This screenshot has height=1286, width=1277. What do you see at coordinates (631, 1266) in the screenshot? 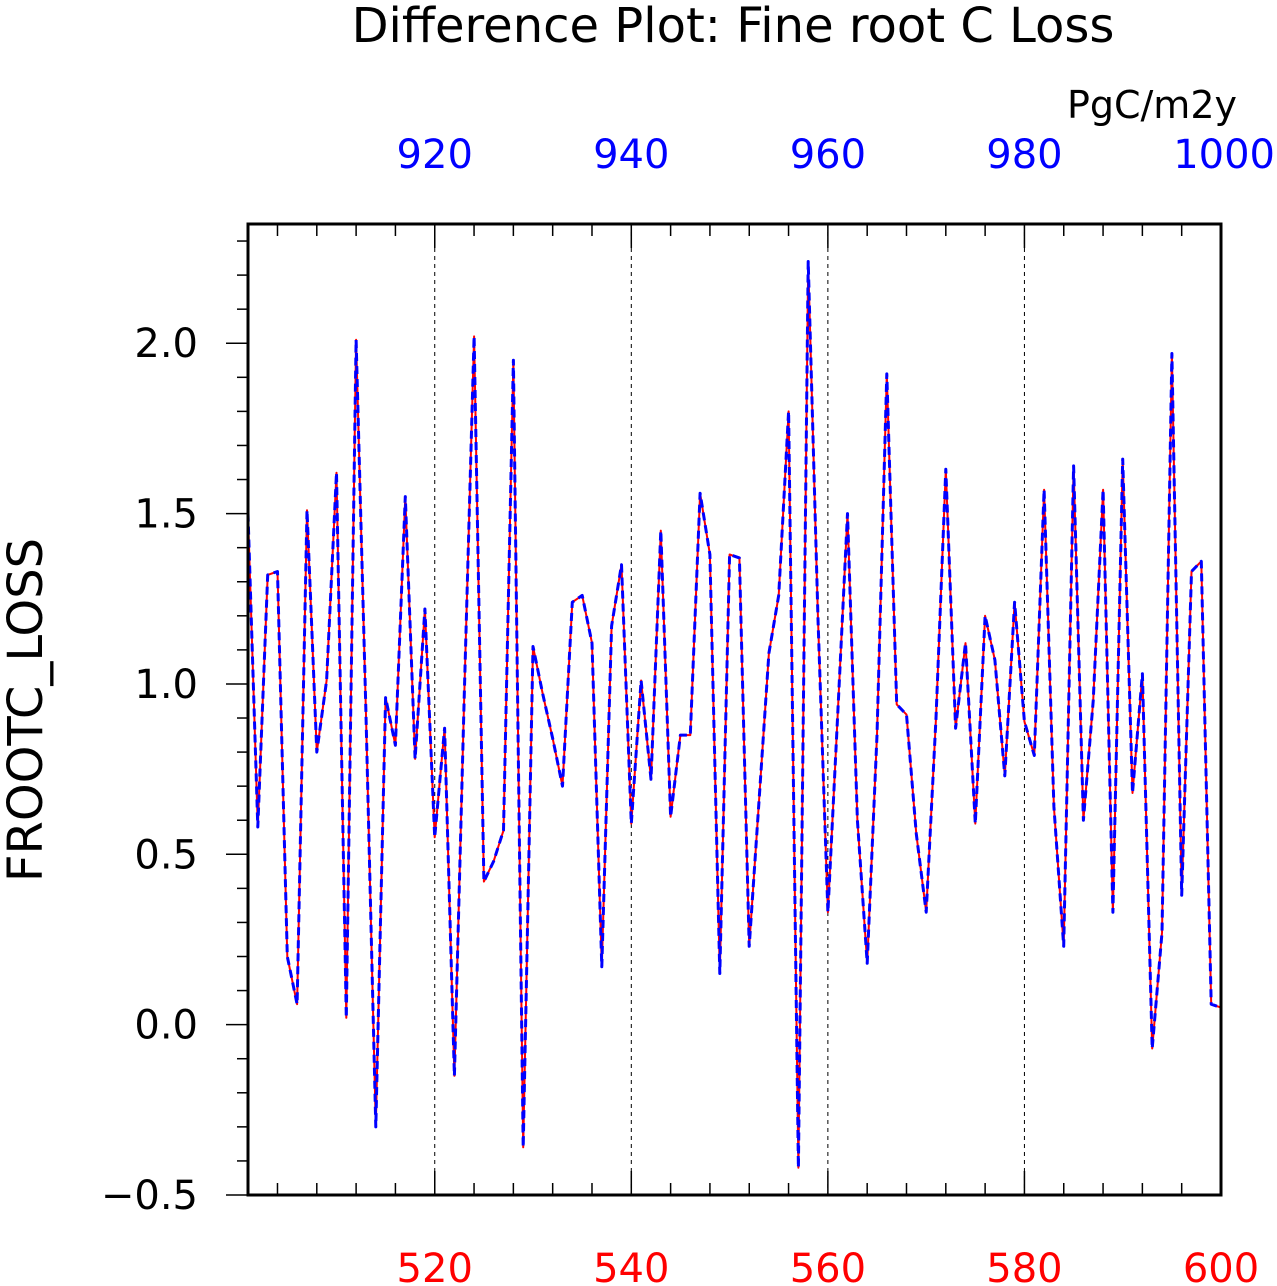
I see `x-tick-label-bottom: 540` at bounding box center [631, 1266].